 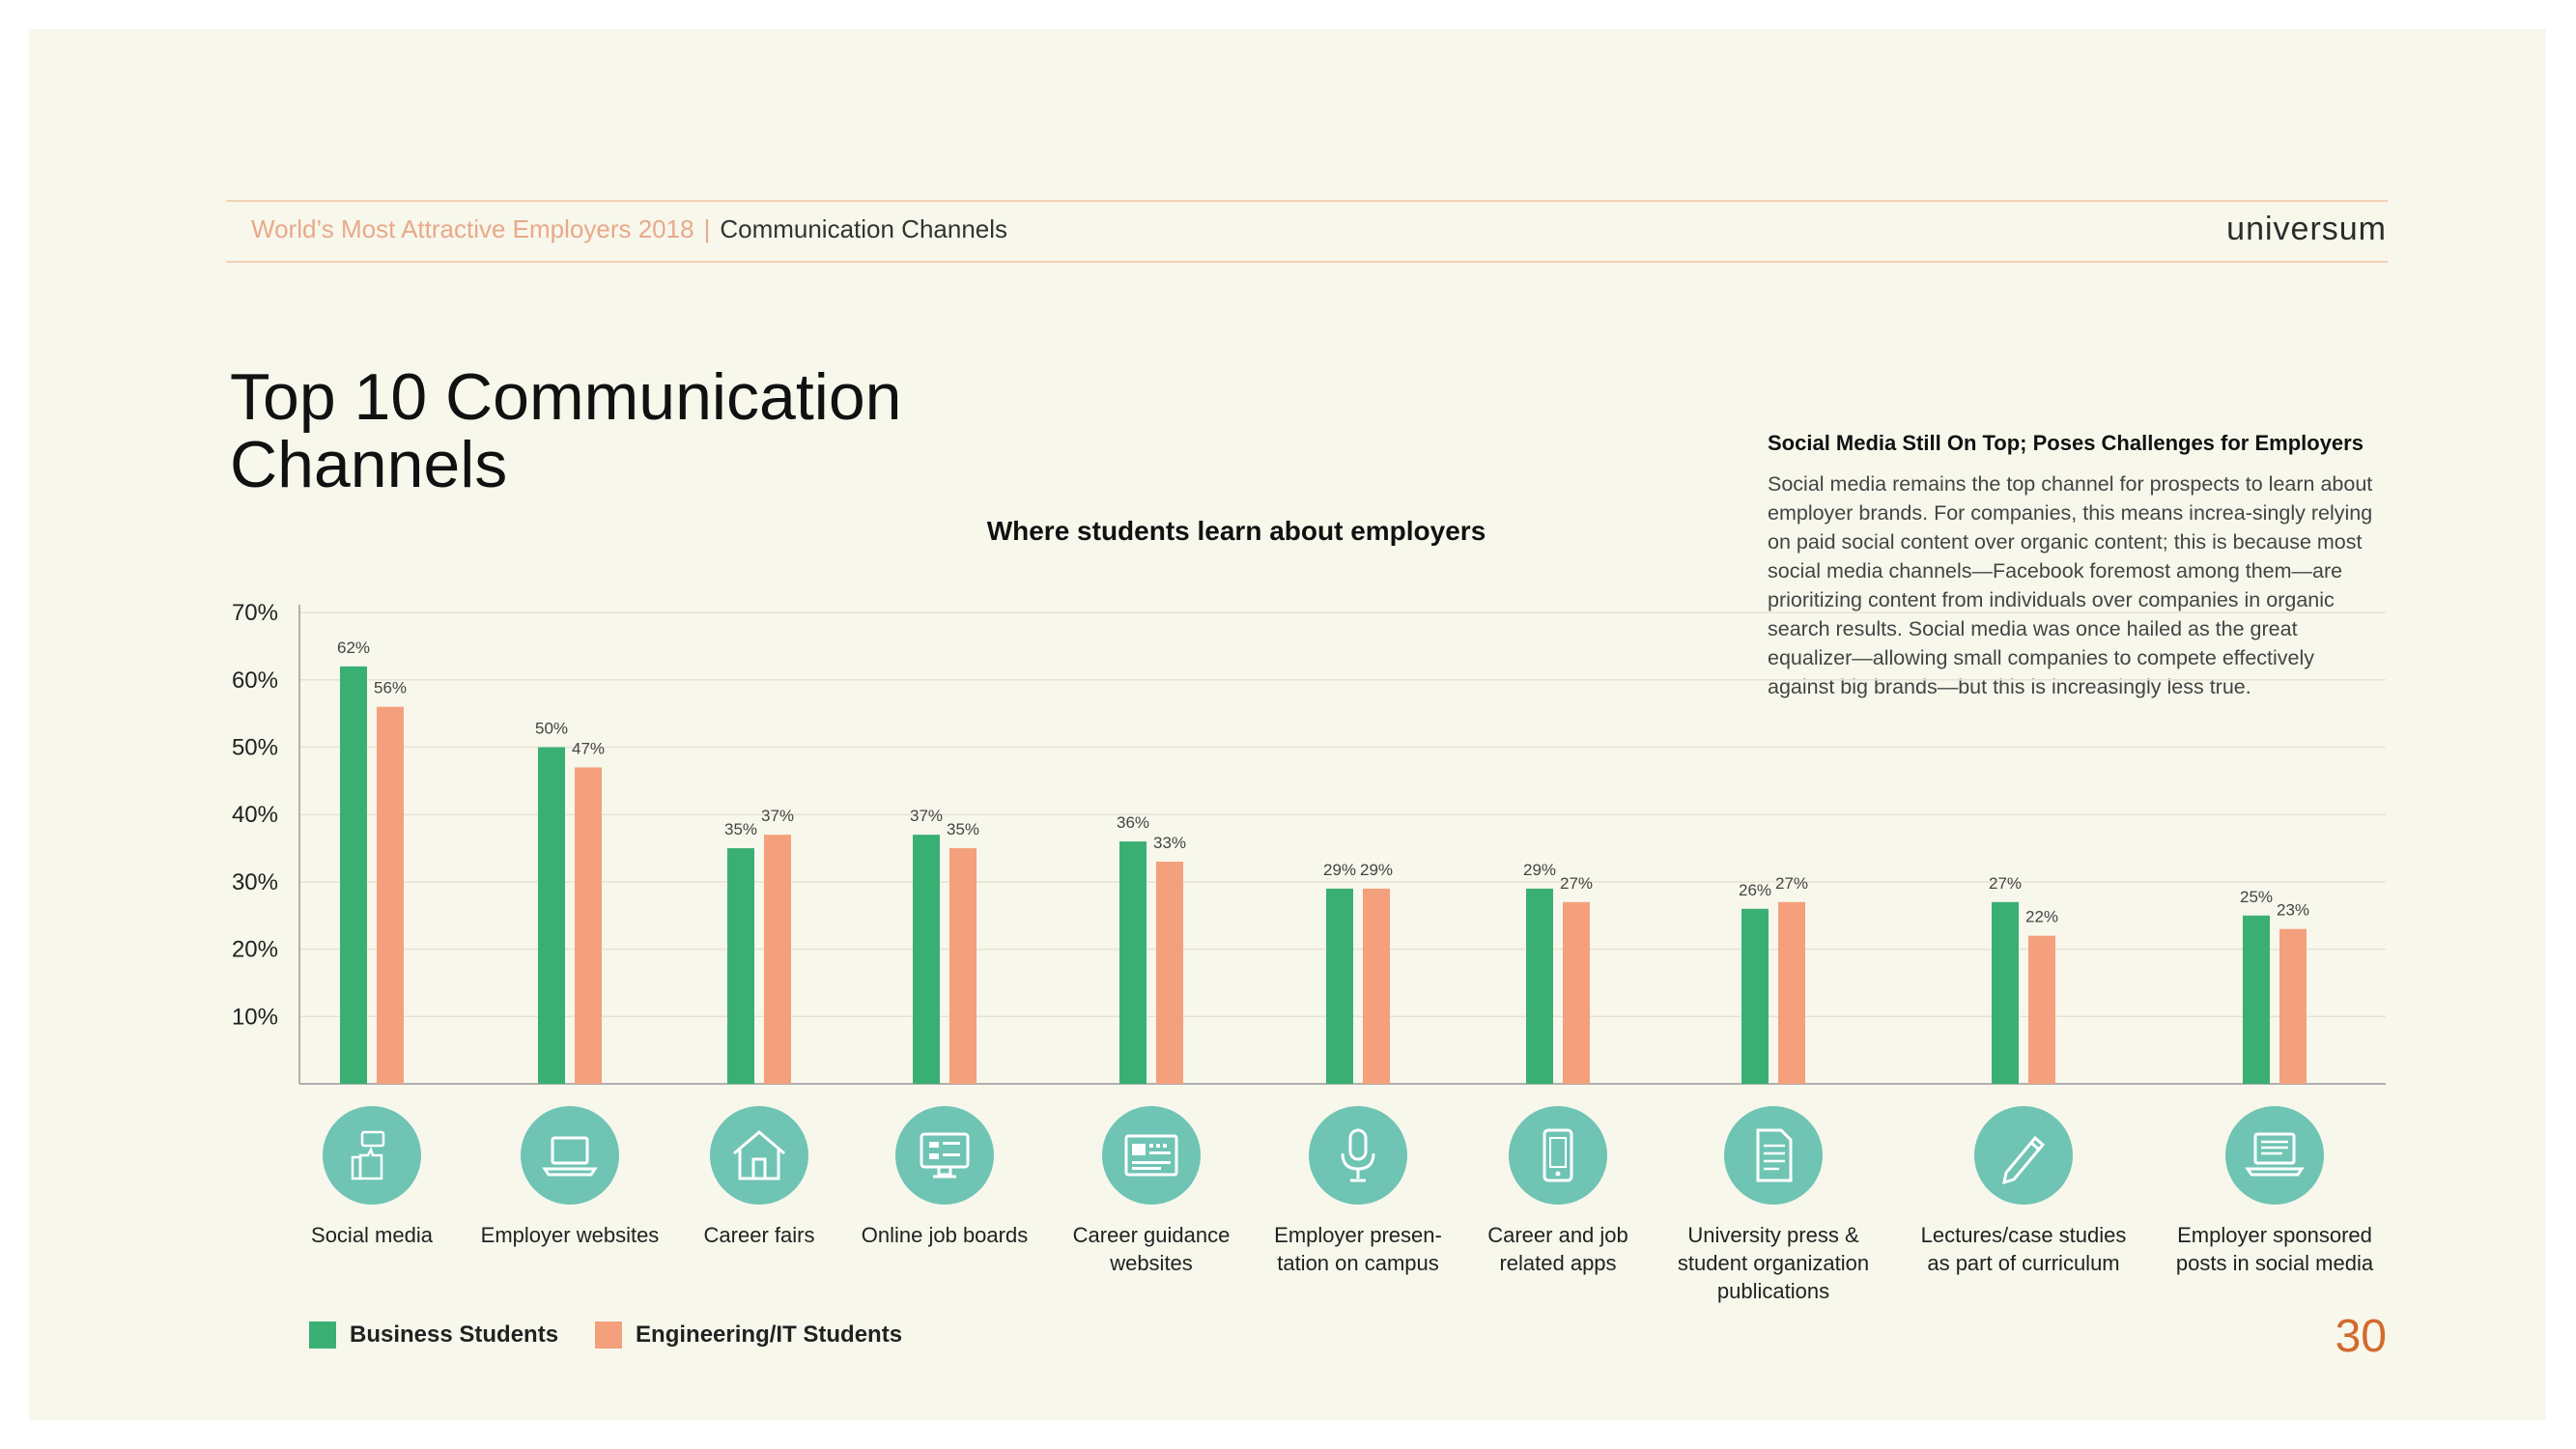 What do you see at coordinates (322, 1335) in the screenshot?
I see `legend-swatch-business` at bounding box center [322, 1335].